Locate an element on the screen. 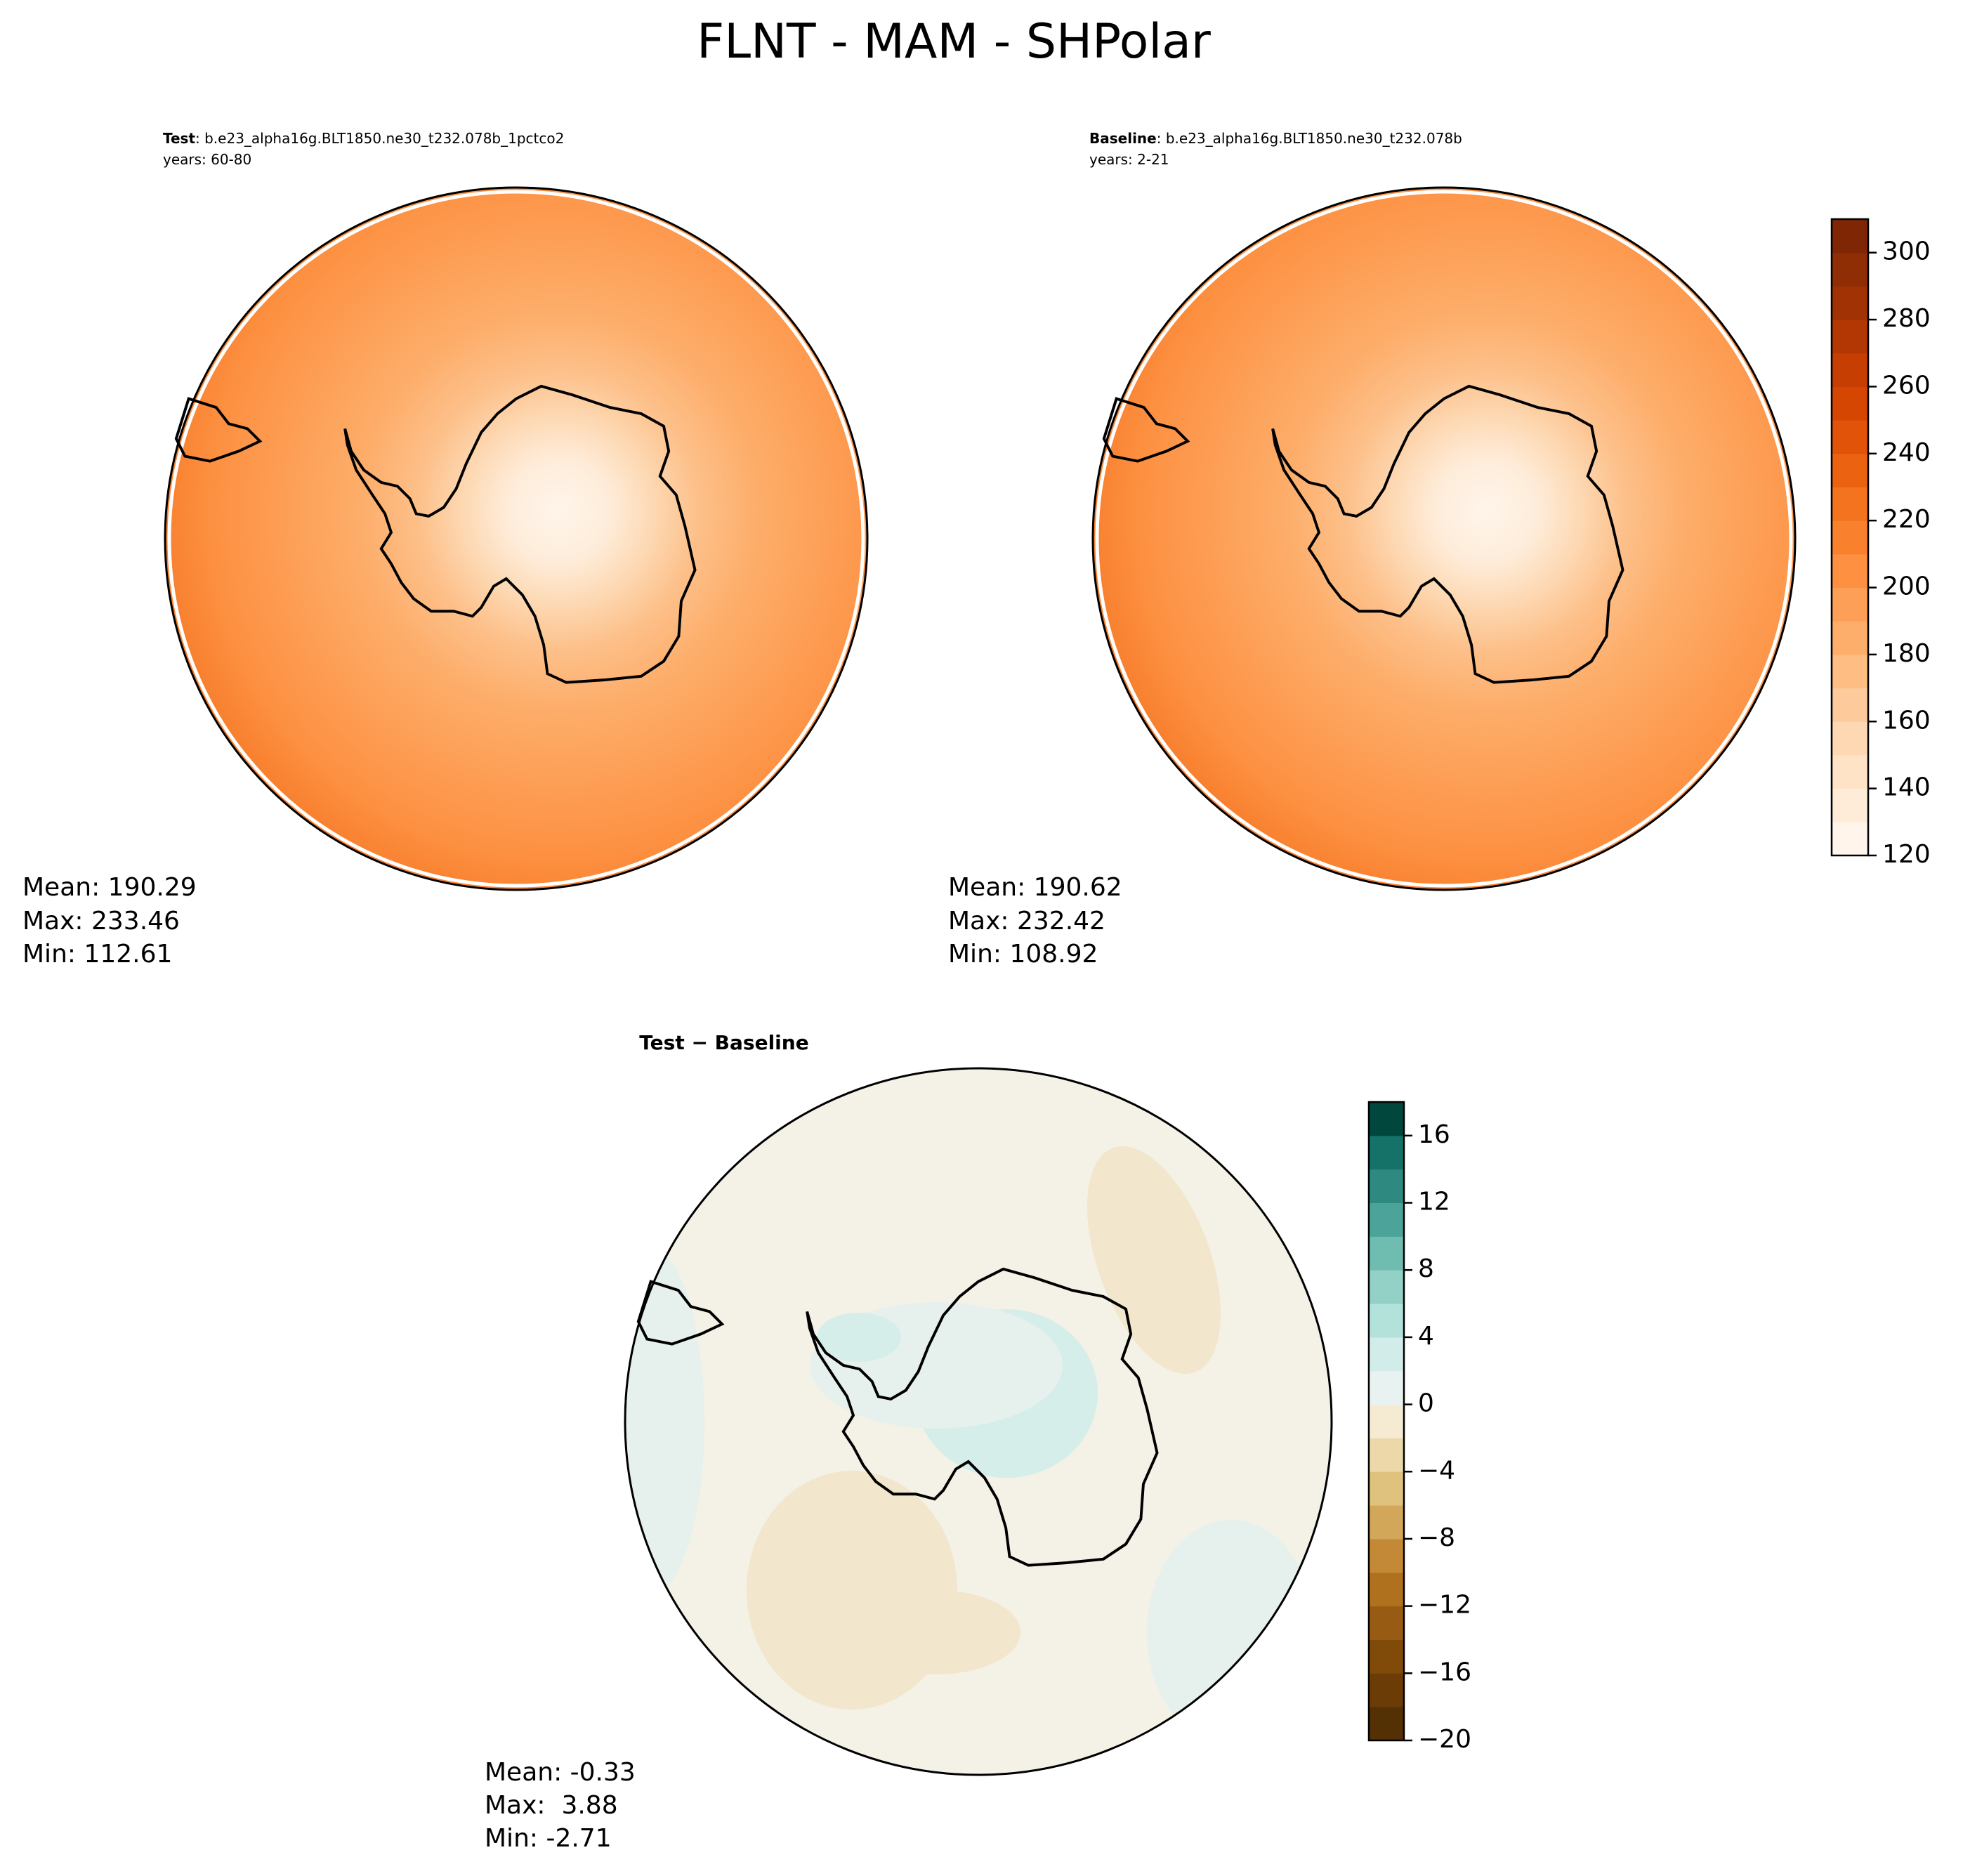 This screenshot has height=1876, width=1963. colorbar-tick-label: 140 is located at coordinates (1906, 788).